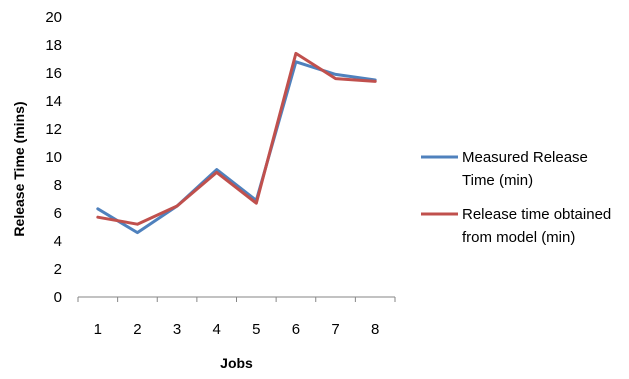 The image size is (629, 379). Describe the element at coordinates (98, 329) in the screenshot. I see `x-tick-label: 1` at that location.